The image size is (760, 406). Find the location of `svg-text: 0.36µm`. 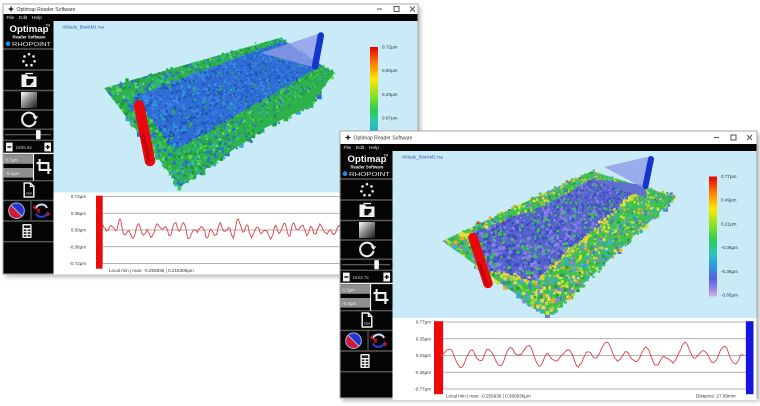

svg-text: 0.36µm is located at coordinates (78, 213).